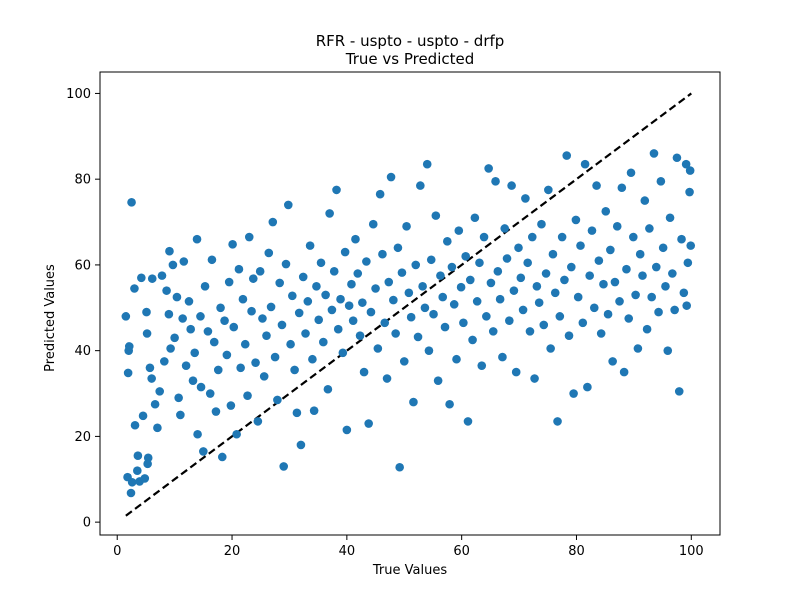 The height and width of the screenshot is (600, 800). Describe the element at coordinates (232, 551) in the screenshot. I see `x-tick-label: 20` at that location.